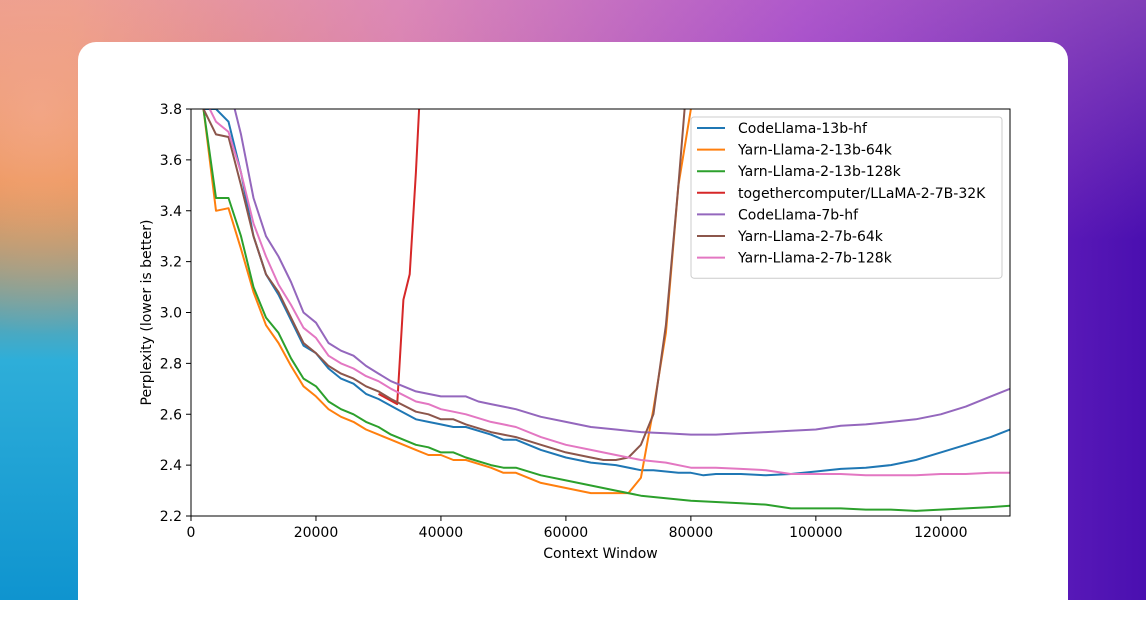 The image size is (1146, 642). I want to click on x-tick-label: 100000, so click(815, 533).